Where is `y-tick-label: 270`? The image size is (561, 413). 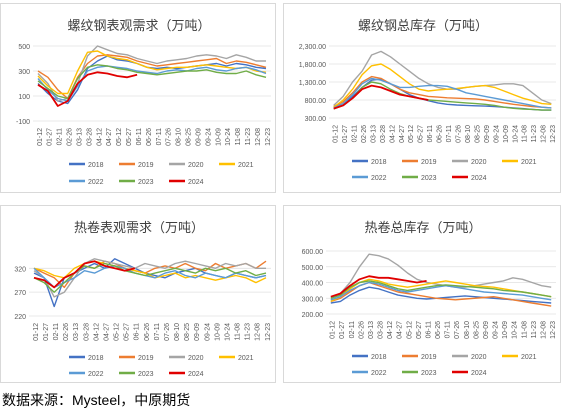
y-tick-label: 270 is located at coordinates (20, 293).